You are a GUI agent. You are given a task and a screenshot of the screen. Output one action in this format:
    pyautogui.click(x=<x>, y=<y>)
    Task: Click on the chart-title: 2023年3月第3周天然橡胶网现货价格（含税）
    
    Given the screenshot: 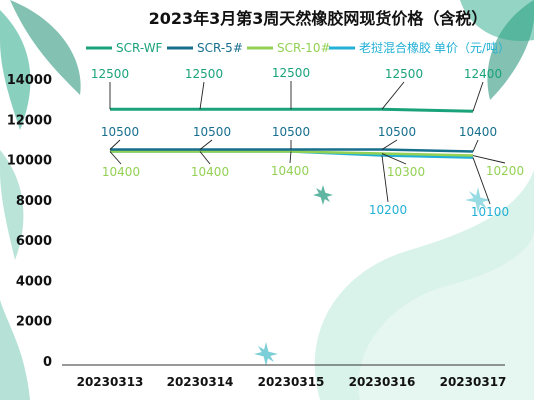 What is the action you would take?
    pyautogui.click(x=318, y=18)
    